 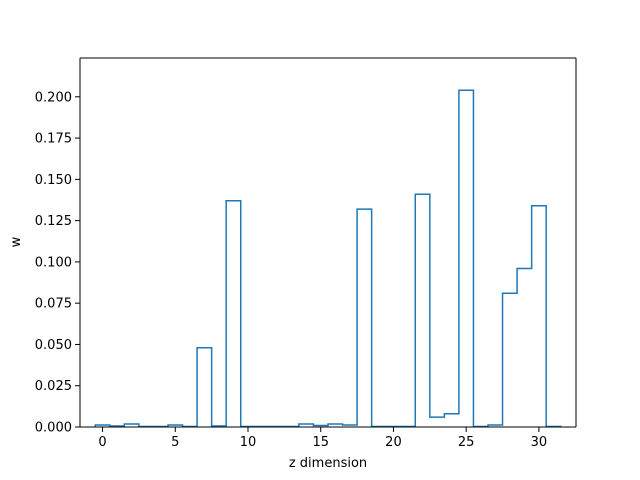 I want to click on x-tick-label: 30, so click(x=539, y=442).